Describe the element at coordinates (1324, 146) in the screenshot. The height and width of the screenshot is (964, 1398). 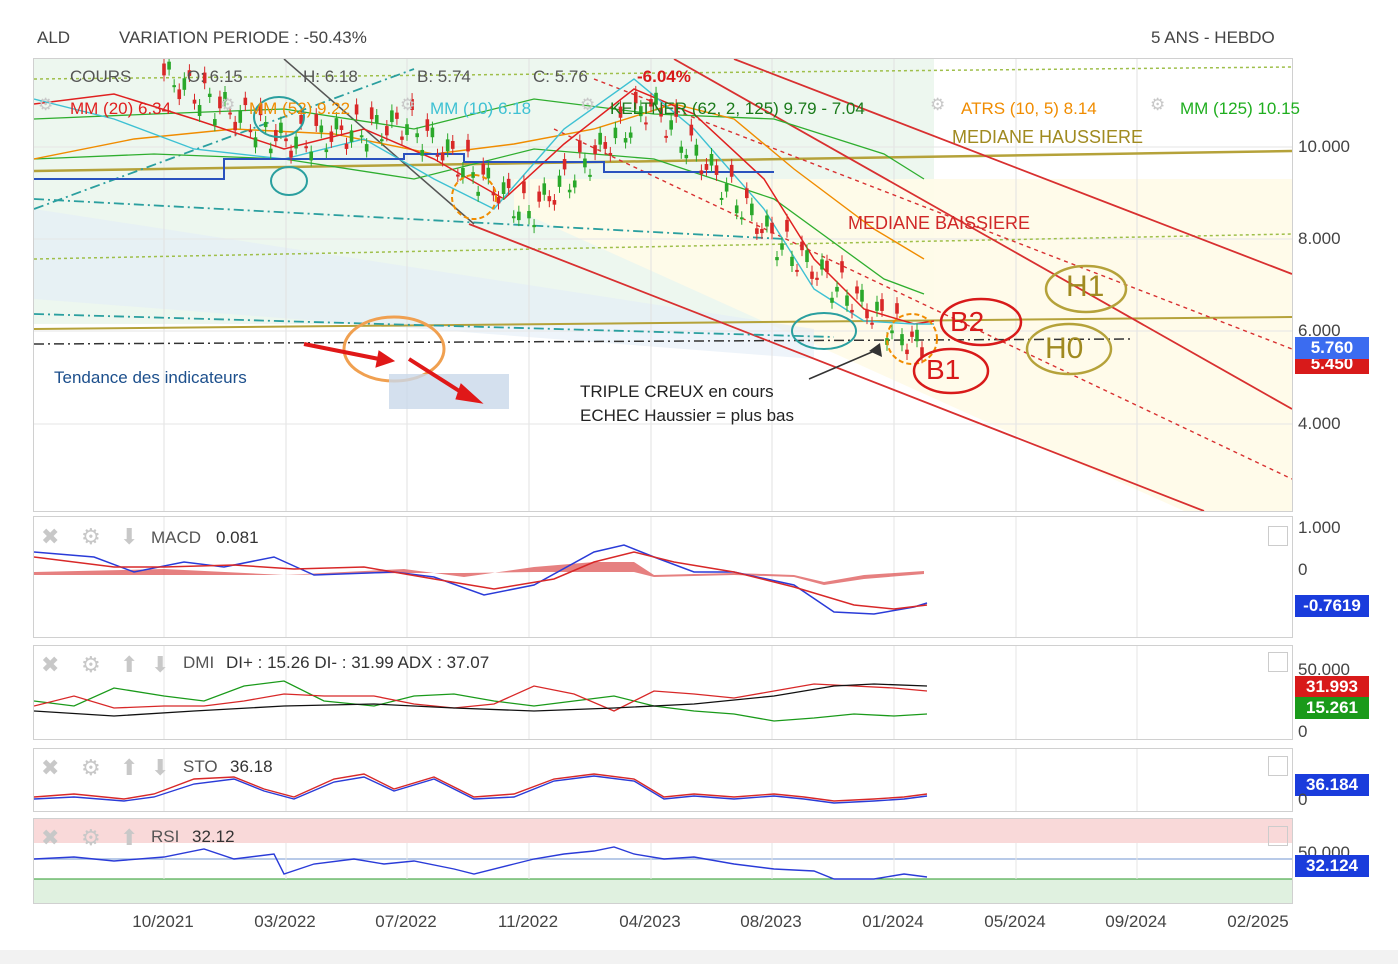
I see `price-tick: 10.000` at that location.